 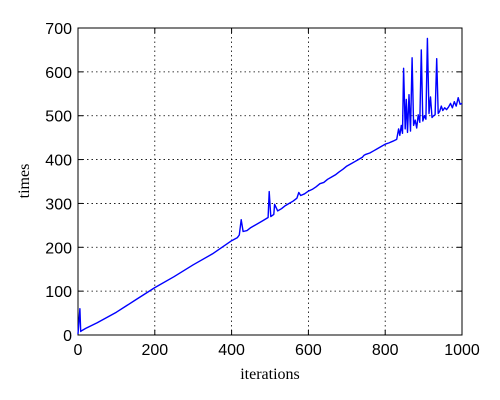 What do you see at coordinates (58, 161) in the screenshot?
I see `y-tick-label: 400` at bounding box center [58, 161].